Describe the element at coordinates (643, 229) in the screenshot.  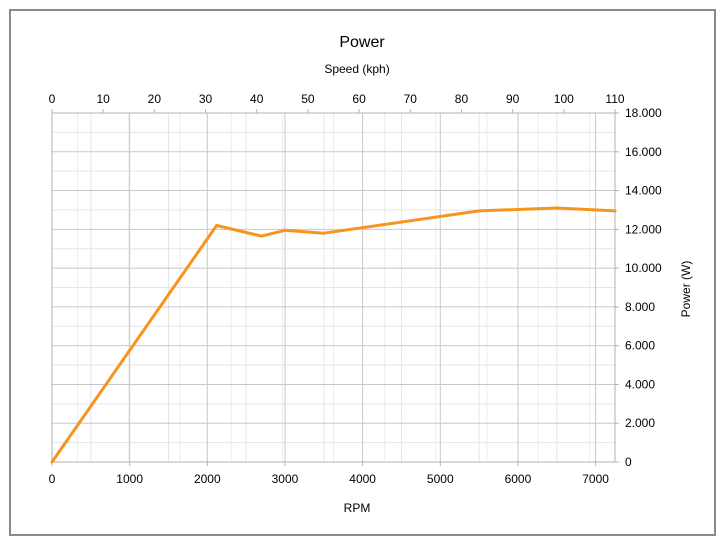
I see `y-tick-label: 12.000` at that location.